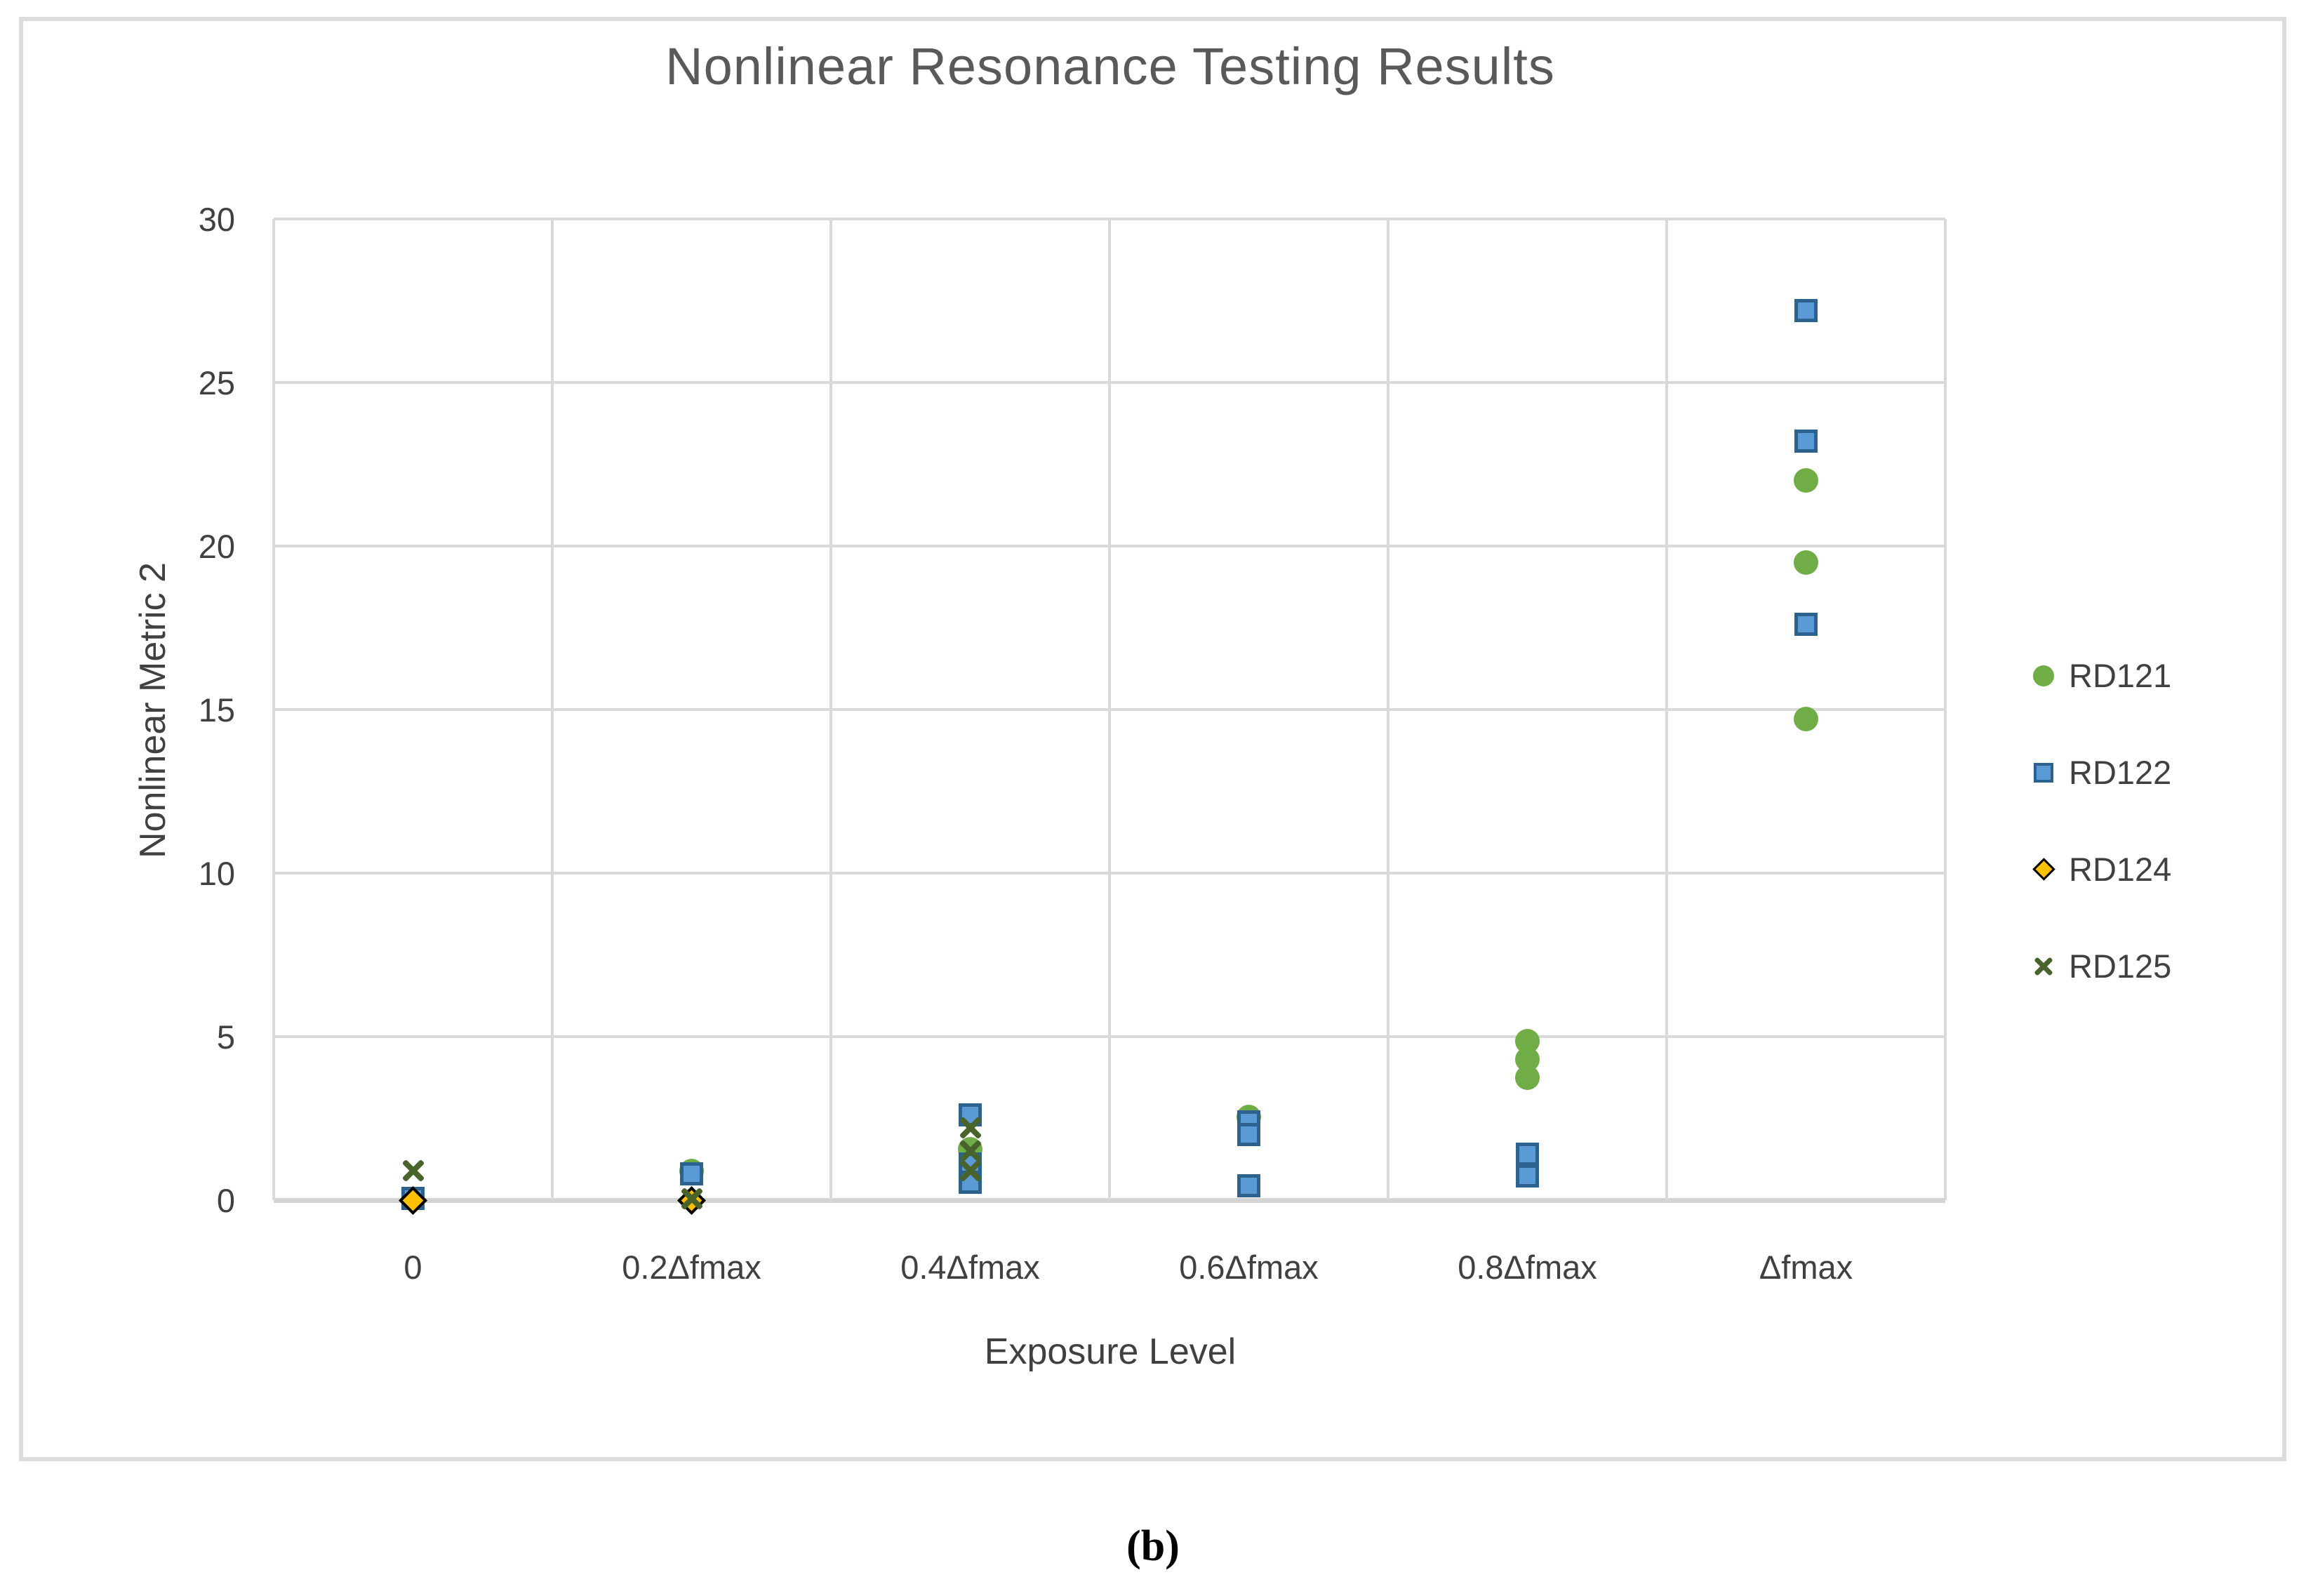  What do you see at coordinates (691, 1267) in the screenshot?
I see `x-tick-label: 0.2Δfmax` at bounding box center [691, 1267].